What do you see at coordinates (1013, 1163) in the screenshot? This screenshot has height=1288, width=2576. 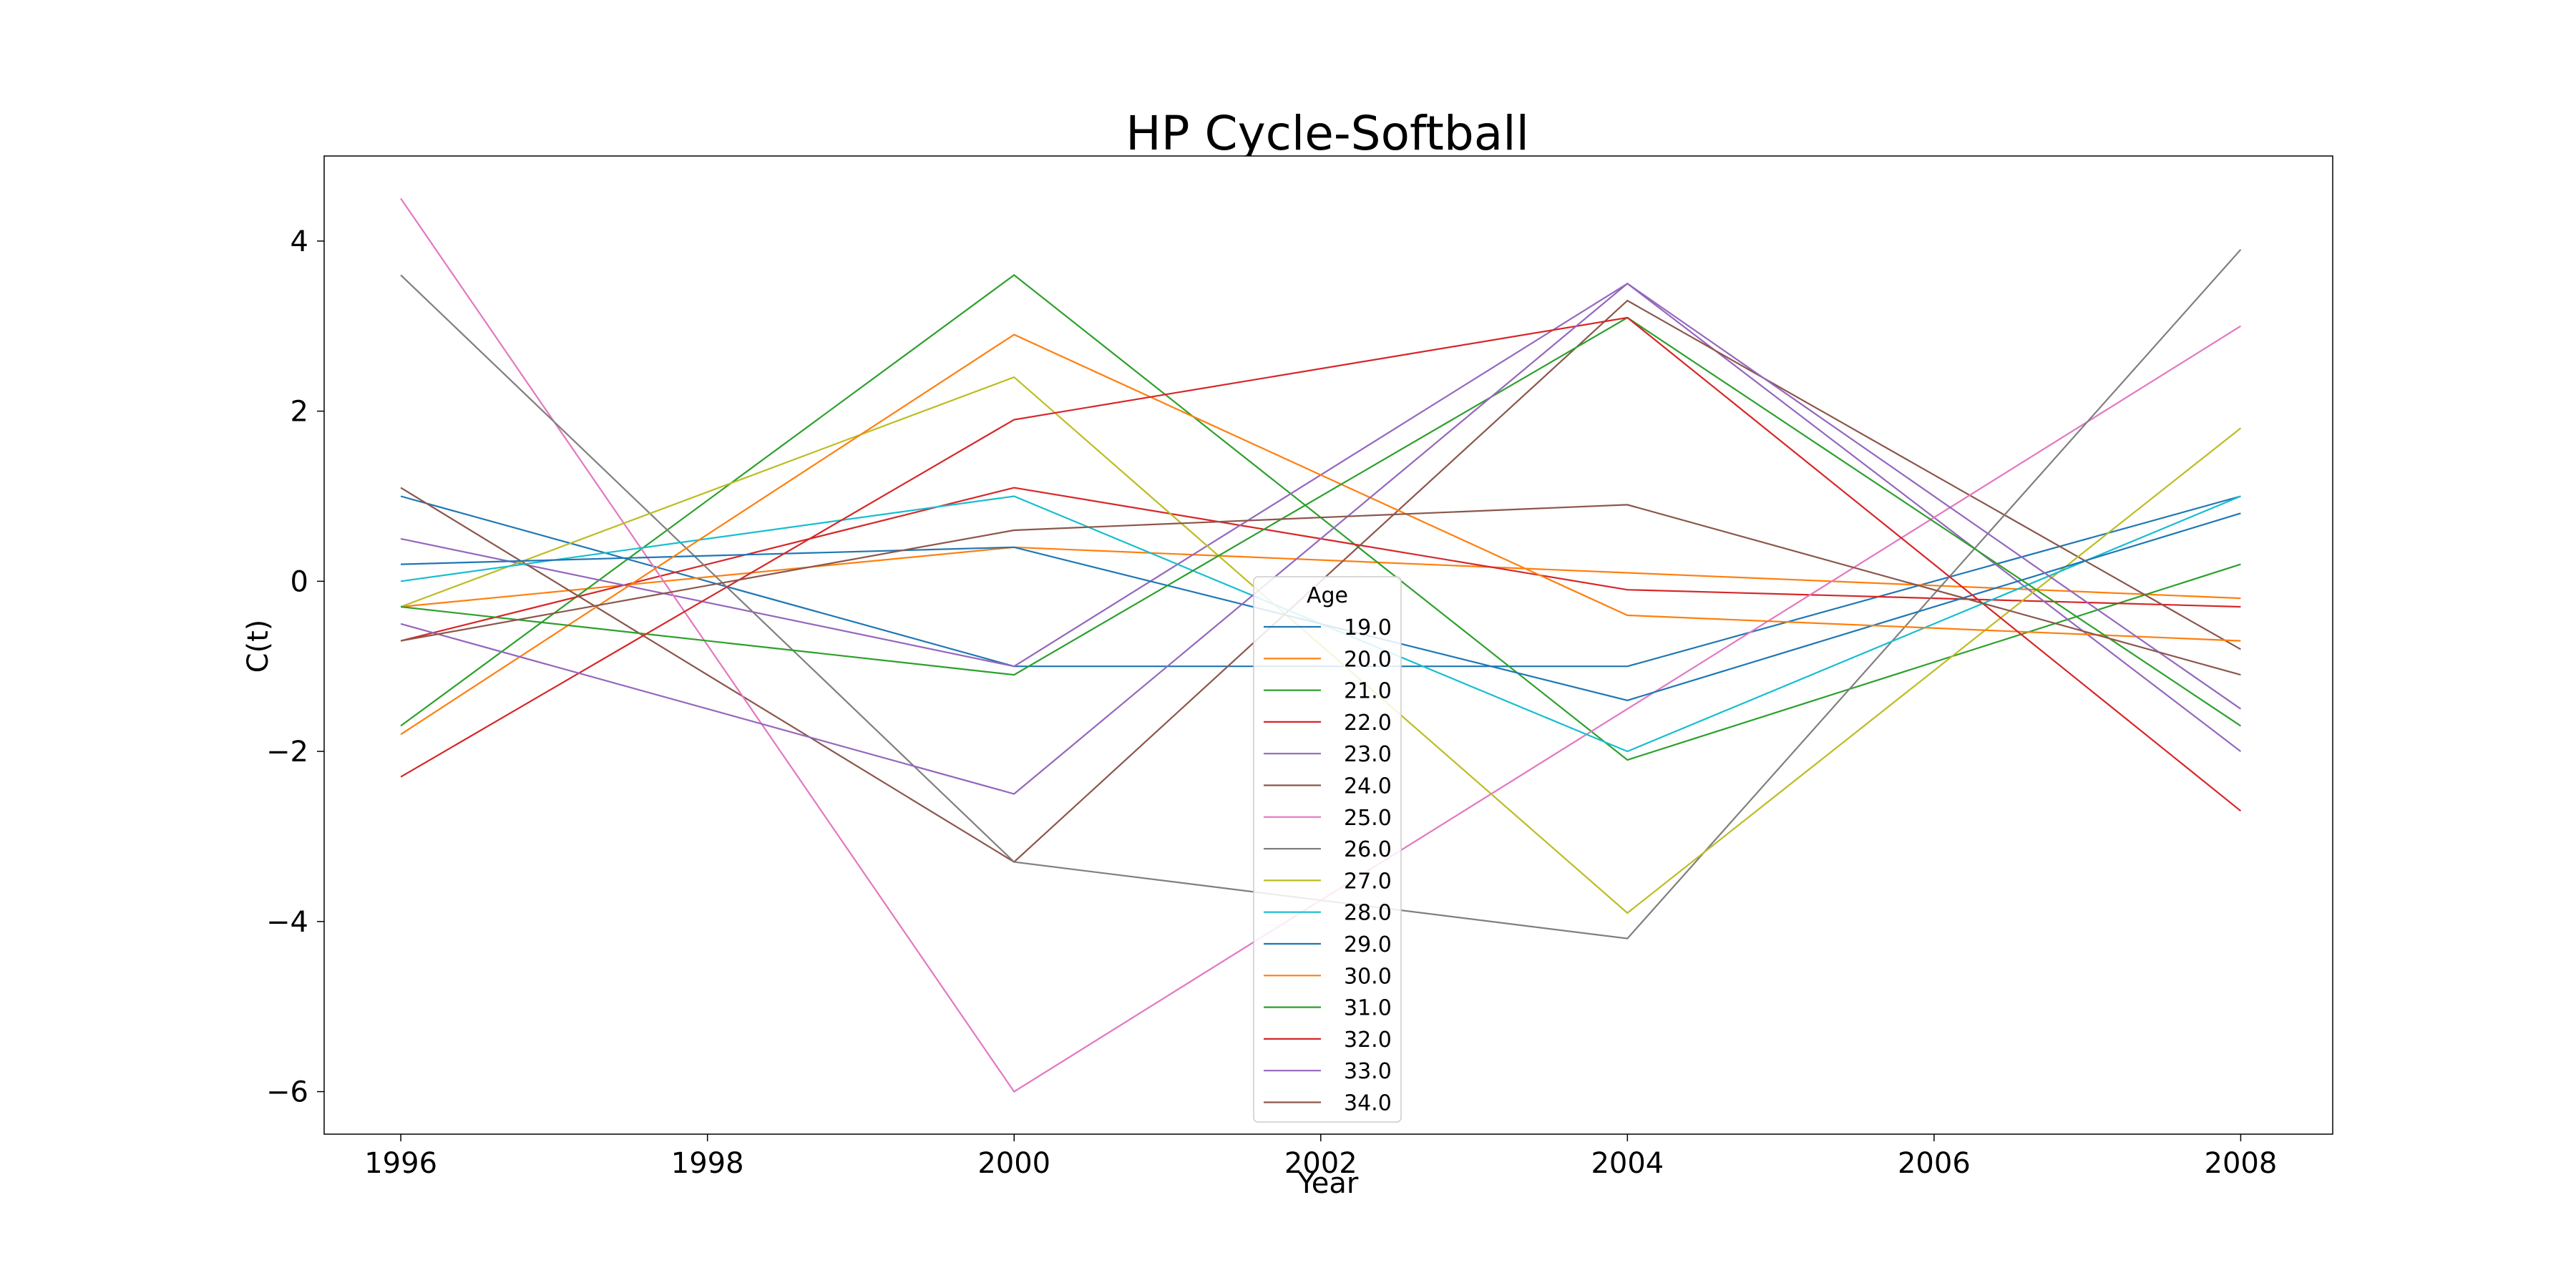 I see `x-tick-label: 2000` at bounding box center [1013, 1163].